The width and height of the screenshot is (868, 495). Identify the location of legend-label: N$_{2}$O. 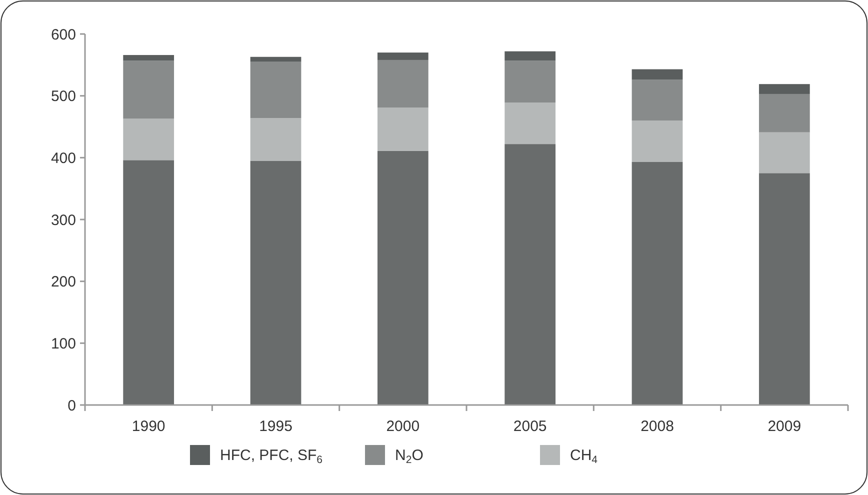
(409, 456).